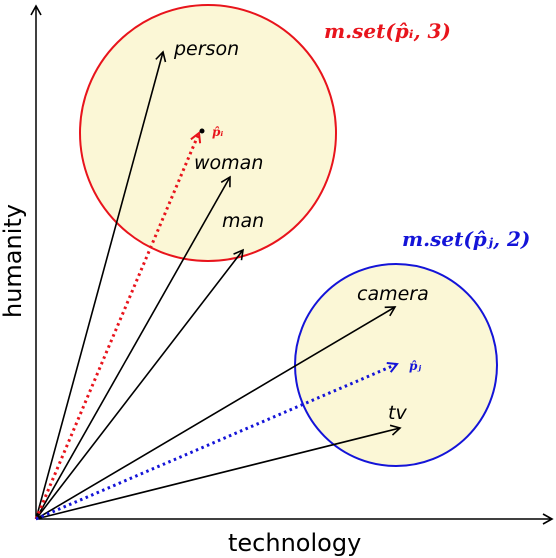 This screenshot has width=556, height=558. I want to click on set-j-label: m.set(p̂ⱼ, 2), so click(466, 239).